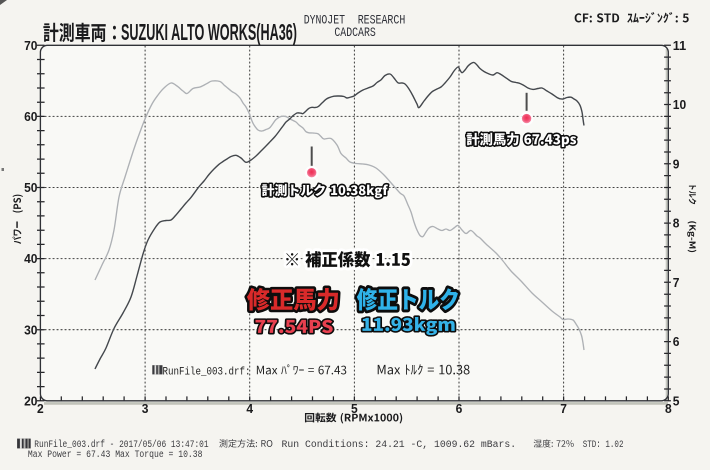 The height and width of the screenshot is (470, 710). What do you see at coordinates (30, 45) in the screenshot?
I see `svg-text: 70` at bounding box center [30, 45].